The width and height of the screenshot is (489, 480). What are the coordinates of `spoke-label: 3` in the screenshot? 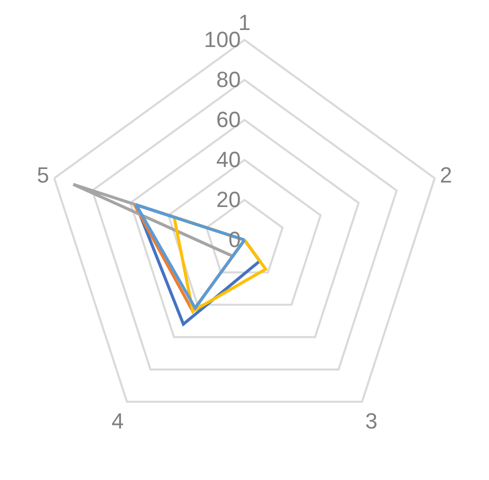 It's located at (371, 421).